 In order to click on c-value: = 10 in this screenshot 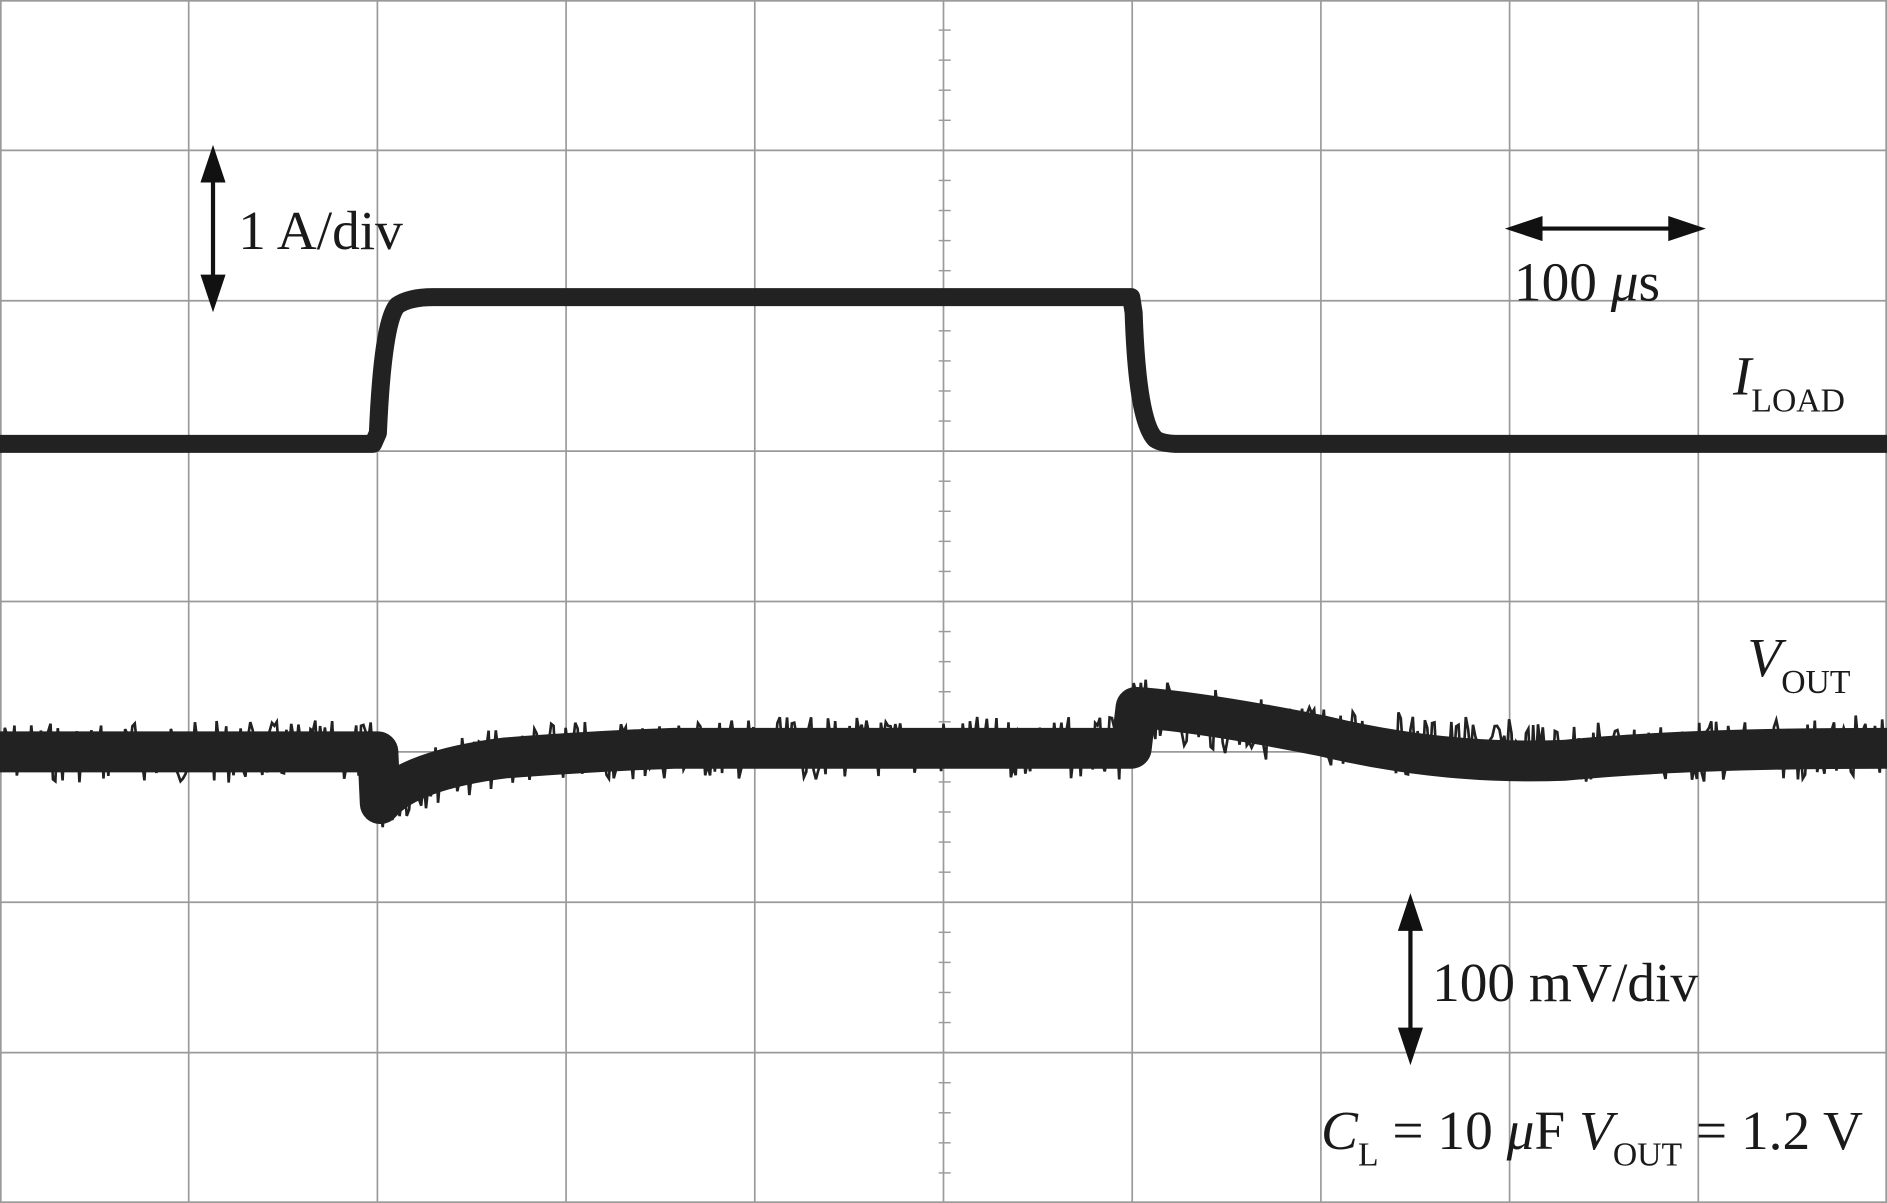, I will do `click(1443, 1130)`.